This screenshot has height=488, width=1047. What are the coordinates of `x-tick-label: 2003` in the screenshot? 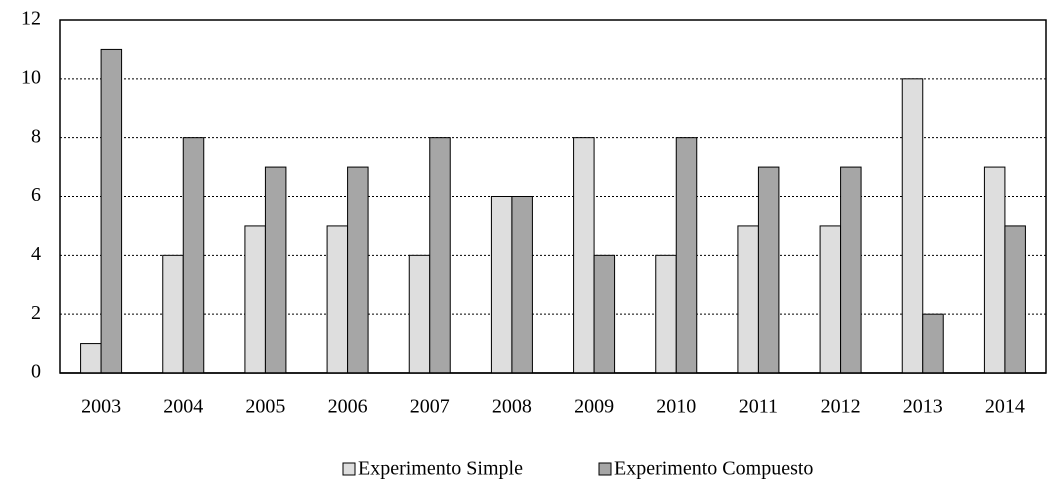 It's located at (101, 407).